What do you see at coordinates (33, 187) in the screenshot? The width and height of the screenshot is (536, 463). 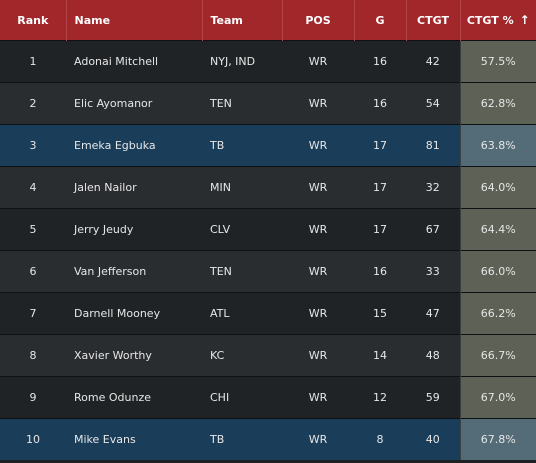 I see `cell-rank: 4` at bounding box center [33, 187].